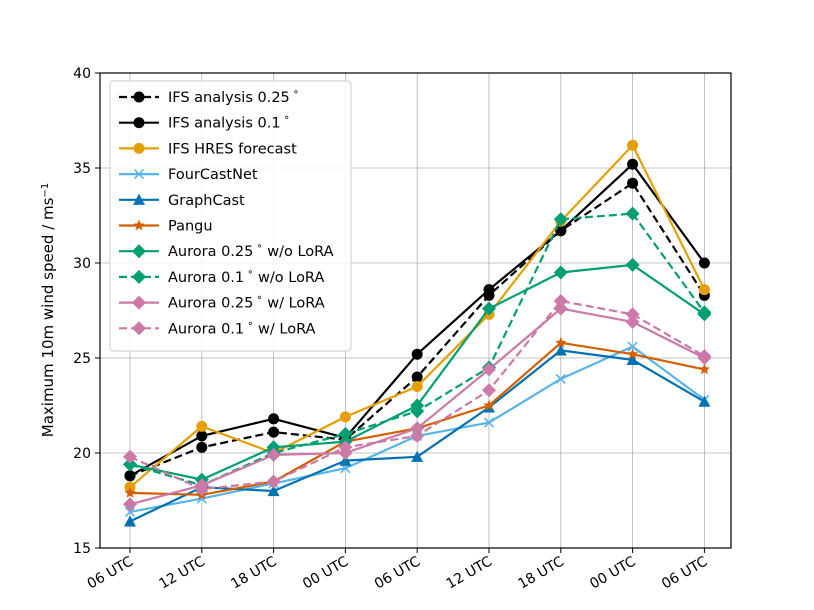 The image size is (814, 610). What do you see at coordinates (229, 122) in the screenshot?
I see `legend-label: IFS analysis 0.1 ∘` at bounding box center [229, 122].